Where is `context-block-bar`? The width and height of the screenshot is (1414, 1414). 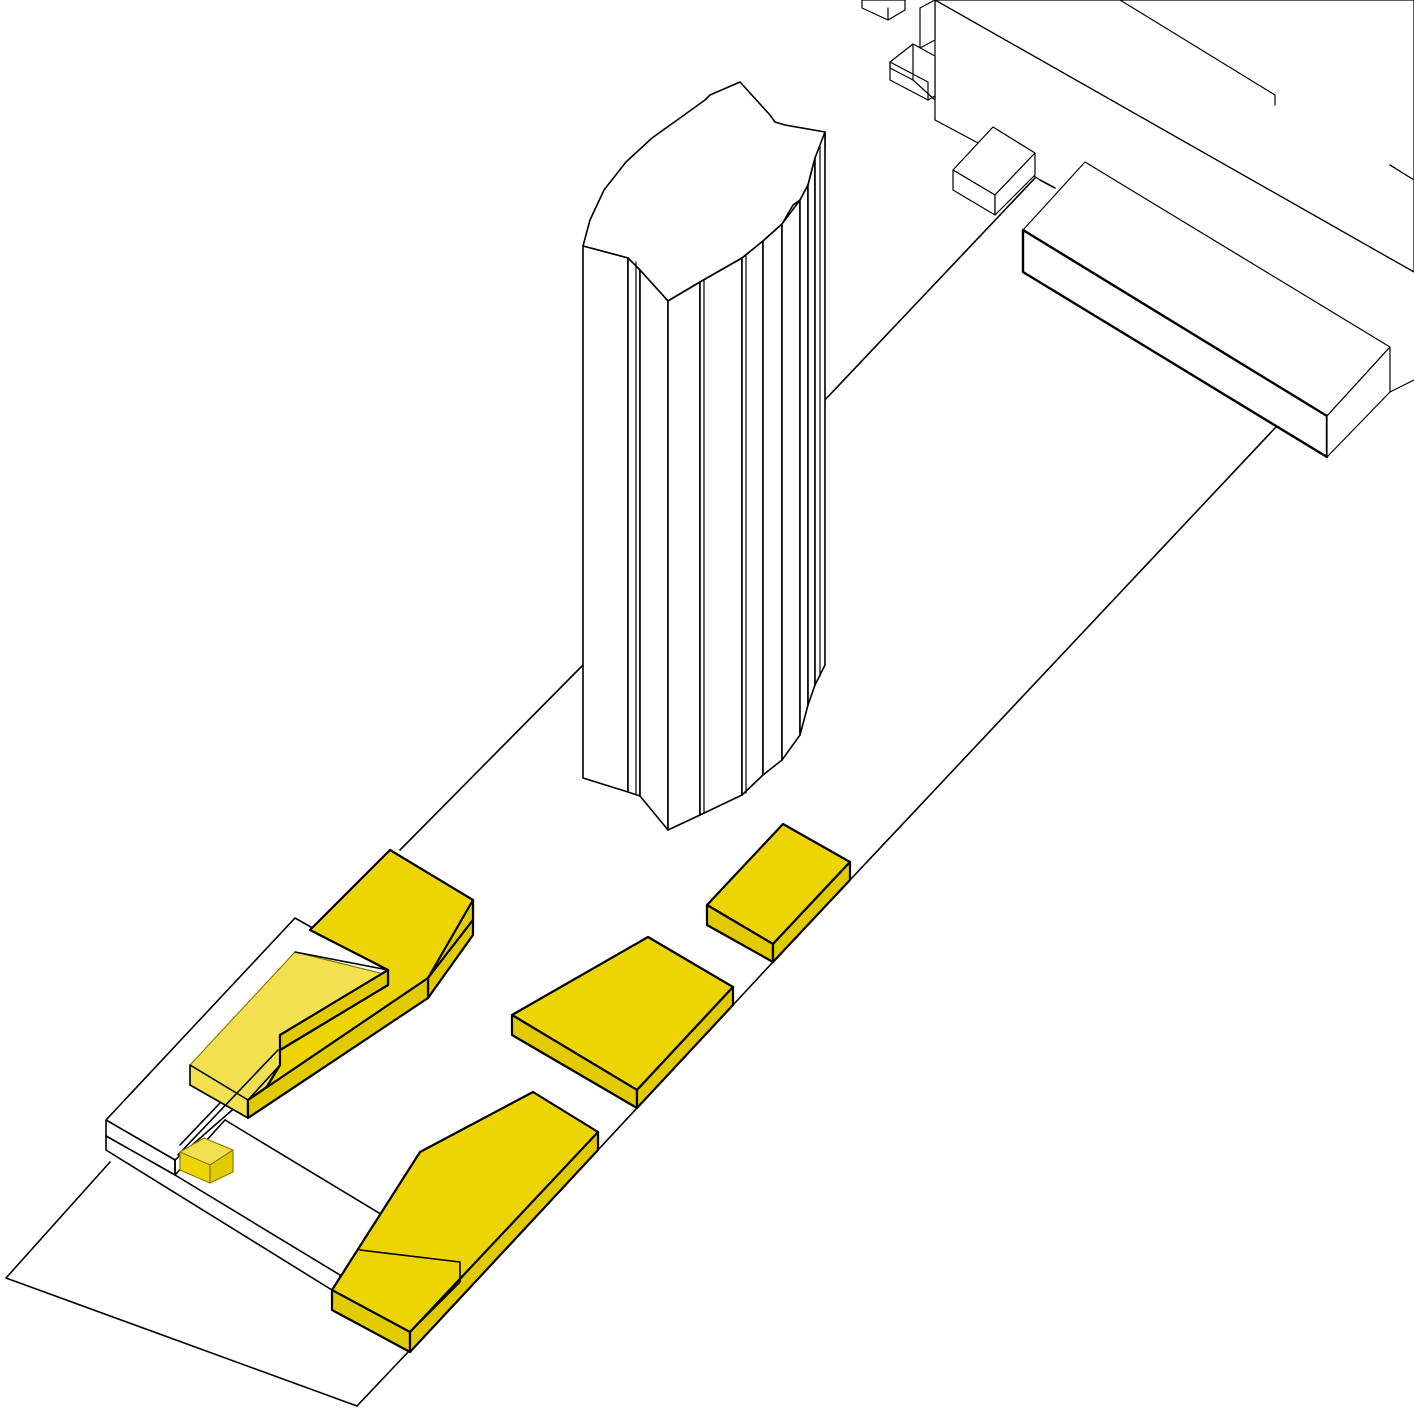 context-block-bar is located at coordinates (1217, 310).